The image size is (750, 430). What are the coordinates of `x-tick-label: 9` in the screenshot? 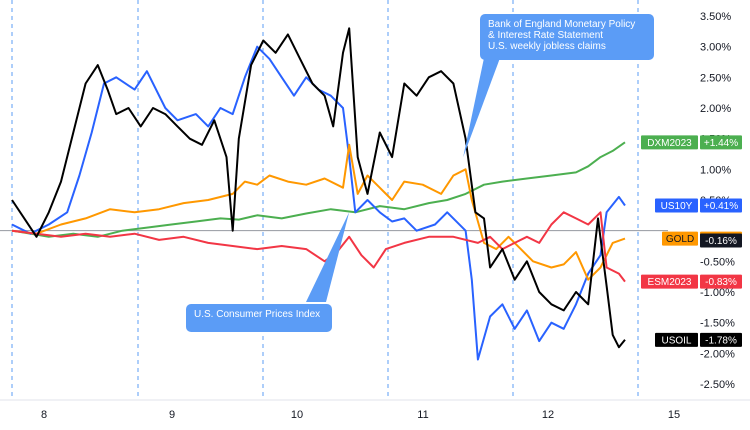 It's located at (172, 415).